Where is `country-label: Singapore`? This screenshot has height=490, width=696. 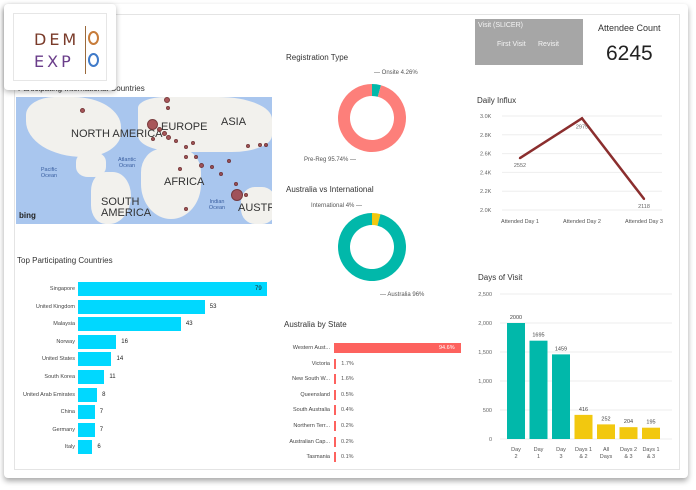 country-label: Singapore is located at coordinates (62, 289).